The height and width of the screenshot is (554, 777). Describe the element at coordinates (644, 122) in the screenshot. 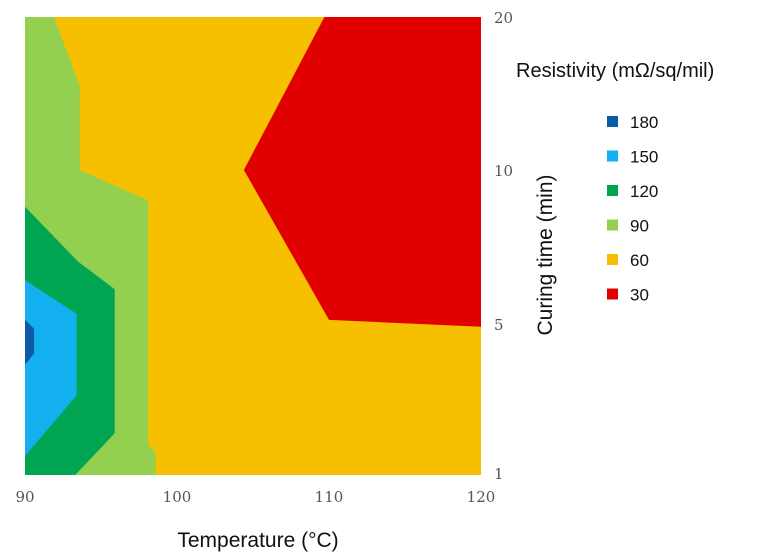

I see `legend-label-180: 180` at that location.